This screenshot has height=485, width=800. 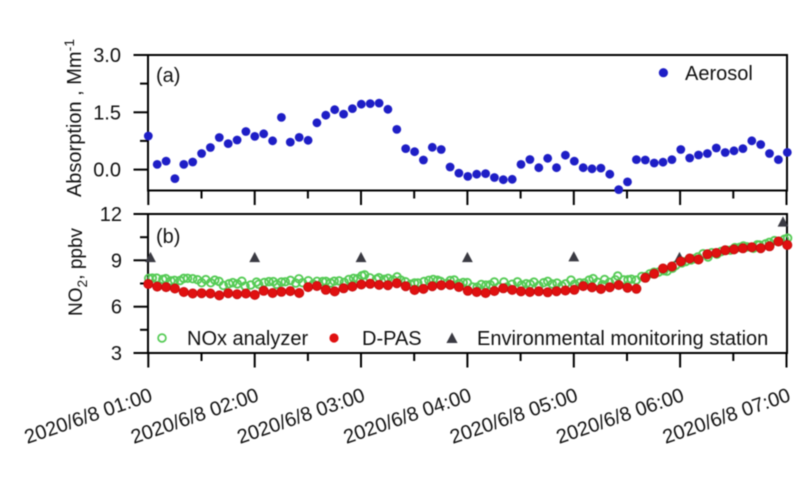 What do you see at coordinates (111, 215) in the screenshot?
I see `svg-text: 12` at bounding box center [111, 215].